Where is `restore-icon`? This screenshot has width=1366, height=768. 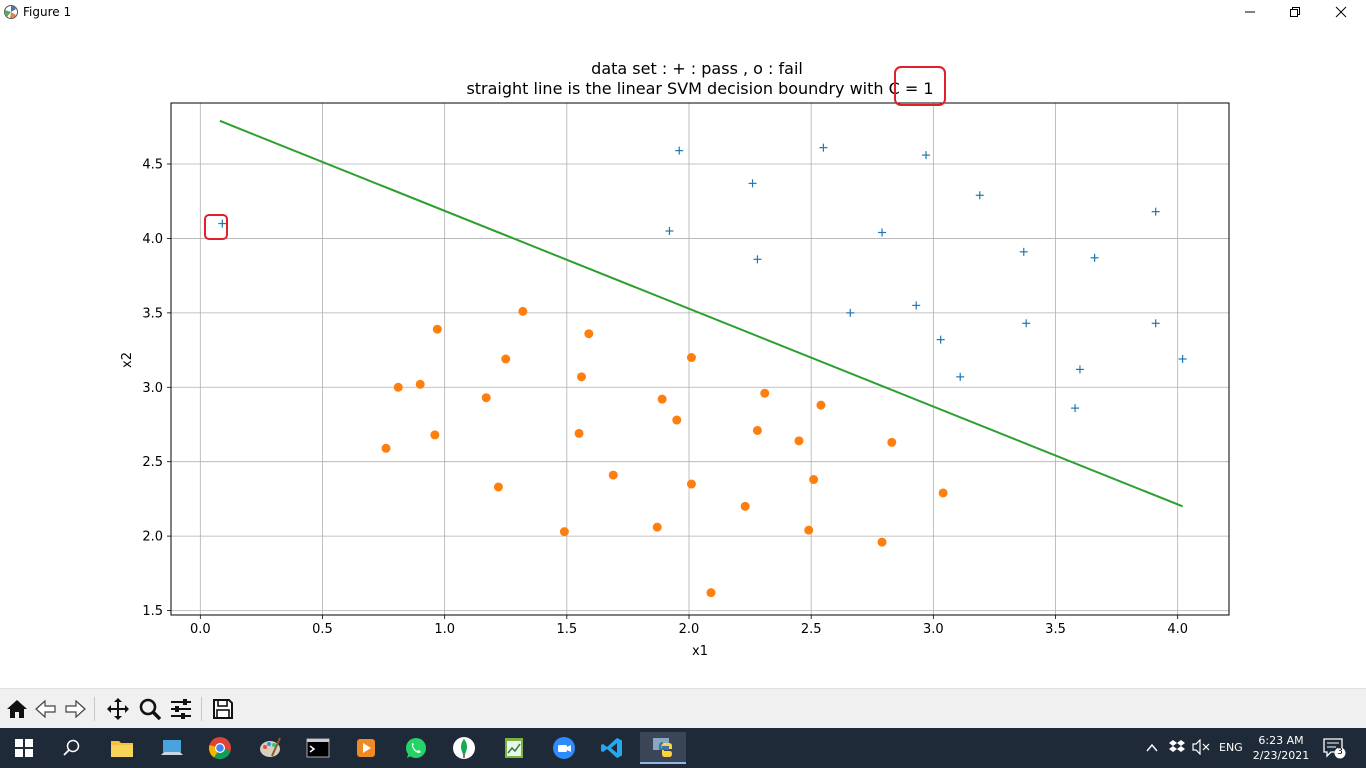
restore-icon is located at coordinates (1295, 12).